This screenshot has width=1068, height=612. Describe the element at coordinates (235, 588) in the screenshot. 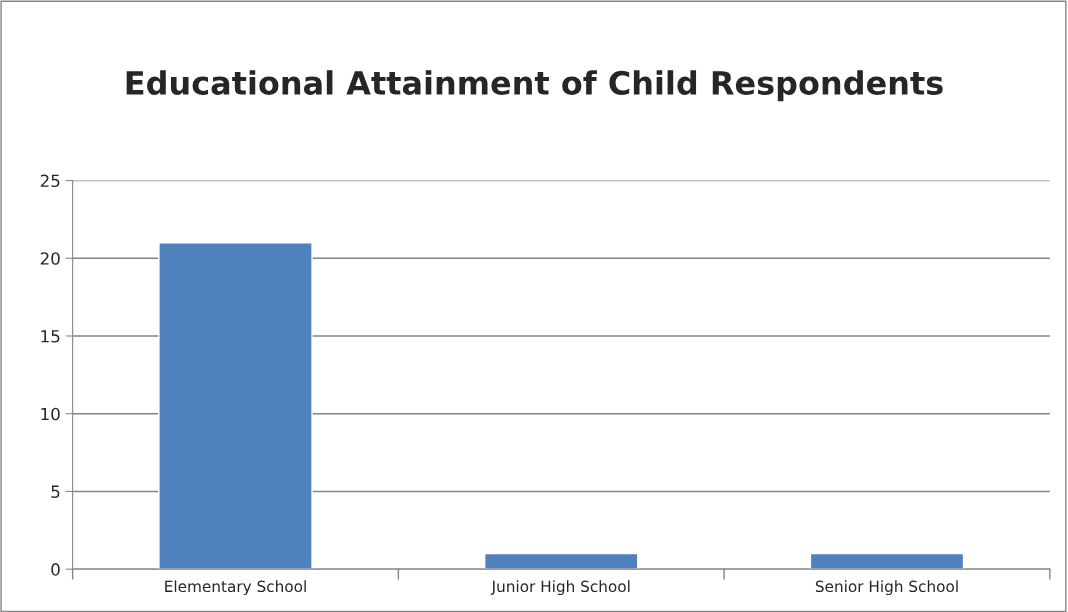

I see `x-tick-label: Elementary School` at that location.